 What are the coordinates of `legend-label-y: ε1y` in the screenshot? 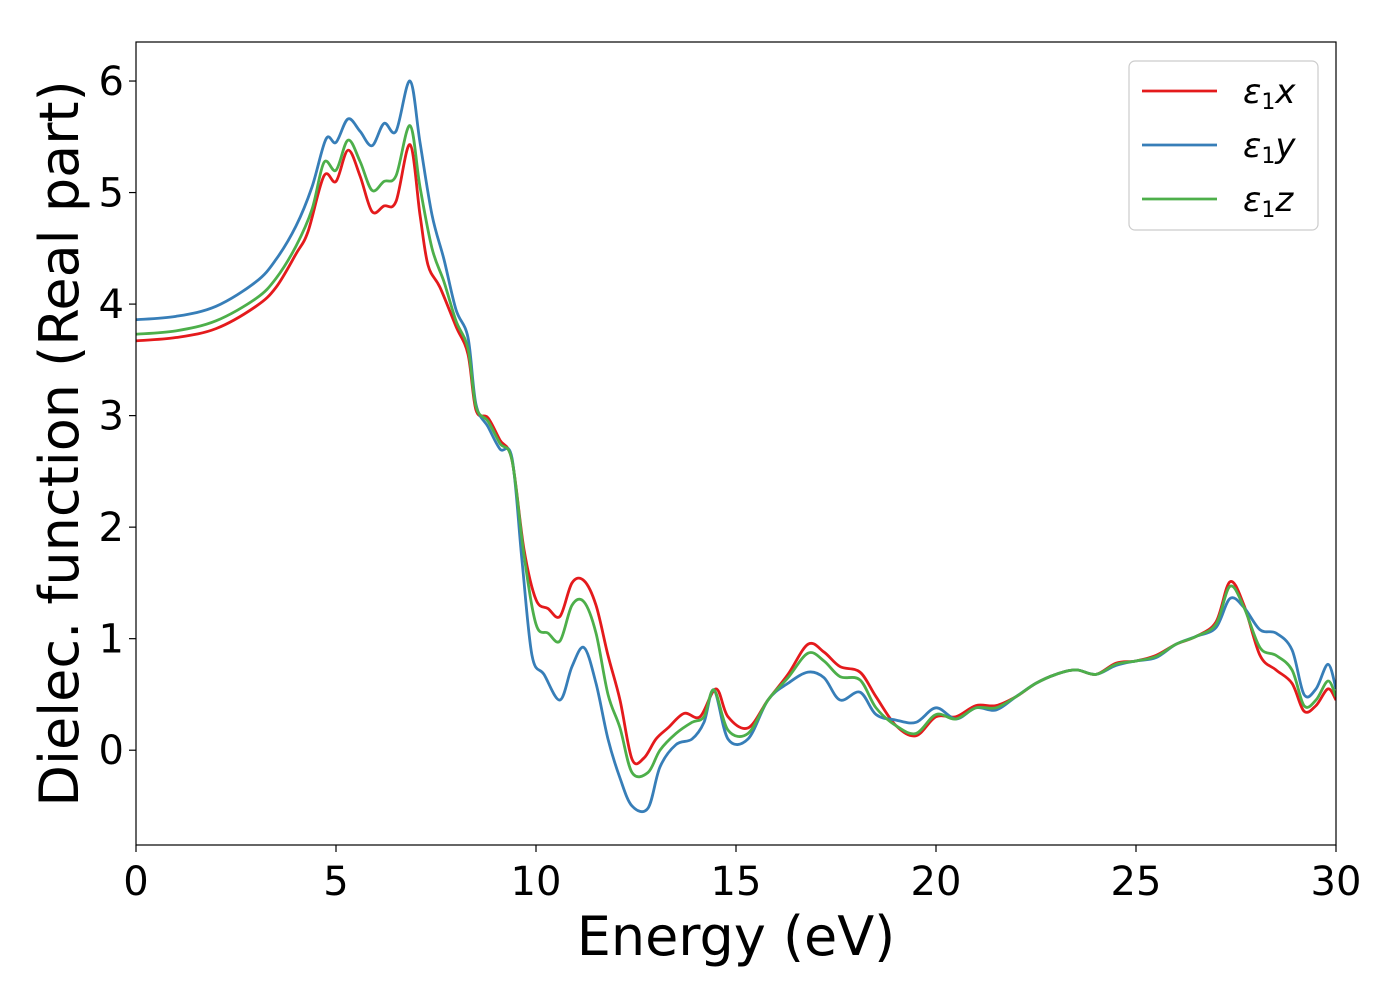 It's located at (1269, 147).